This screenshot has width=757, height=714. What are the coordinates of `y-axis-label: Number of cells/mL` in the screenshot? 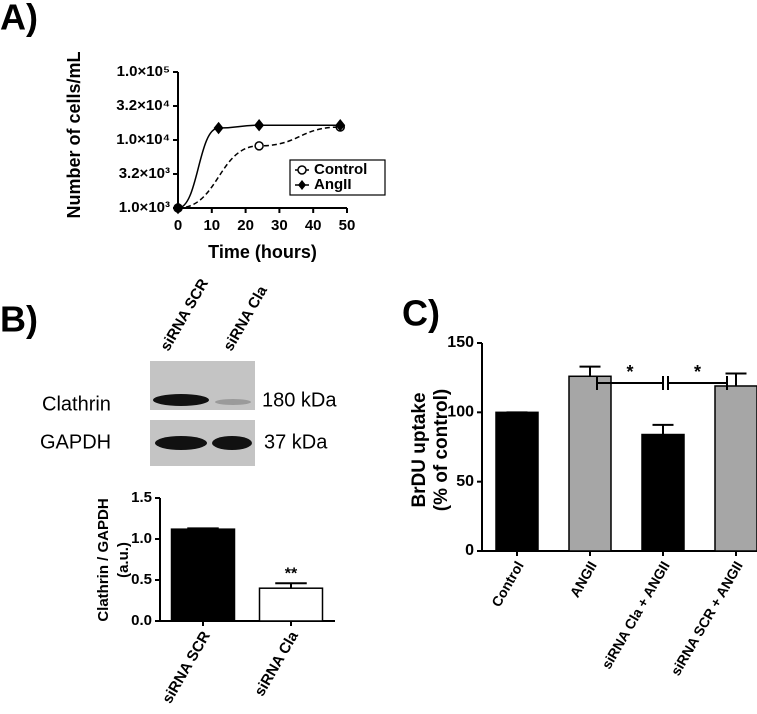 It's located at (74, 134).